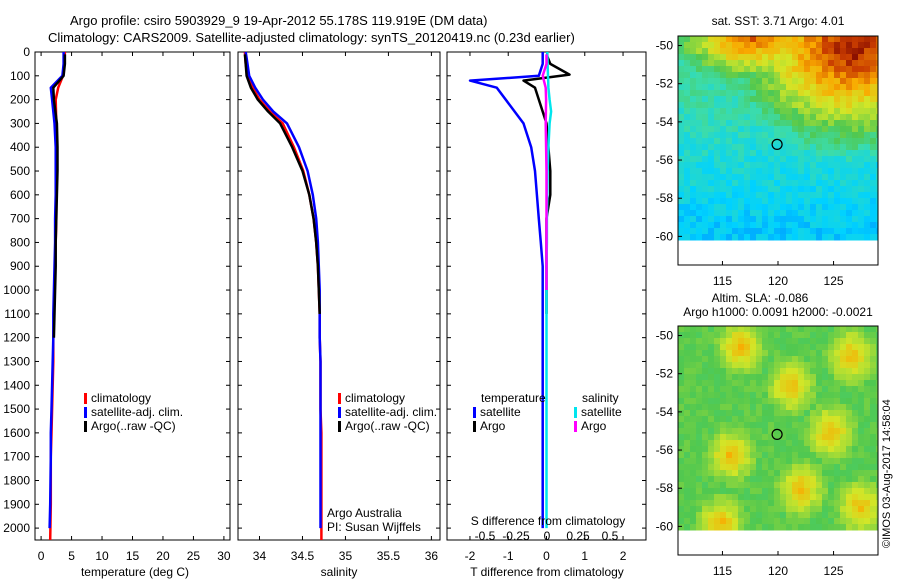 The width and height of the screenshot is (900, 580). Describe the element at coordinates (283, 295) in the screenshot. I see `salinity-series` at that location.